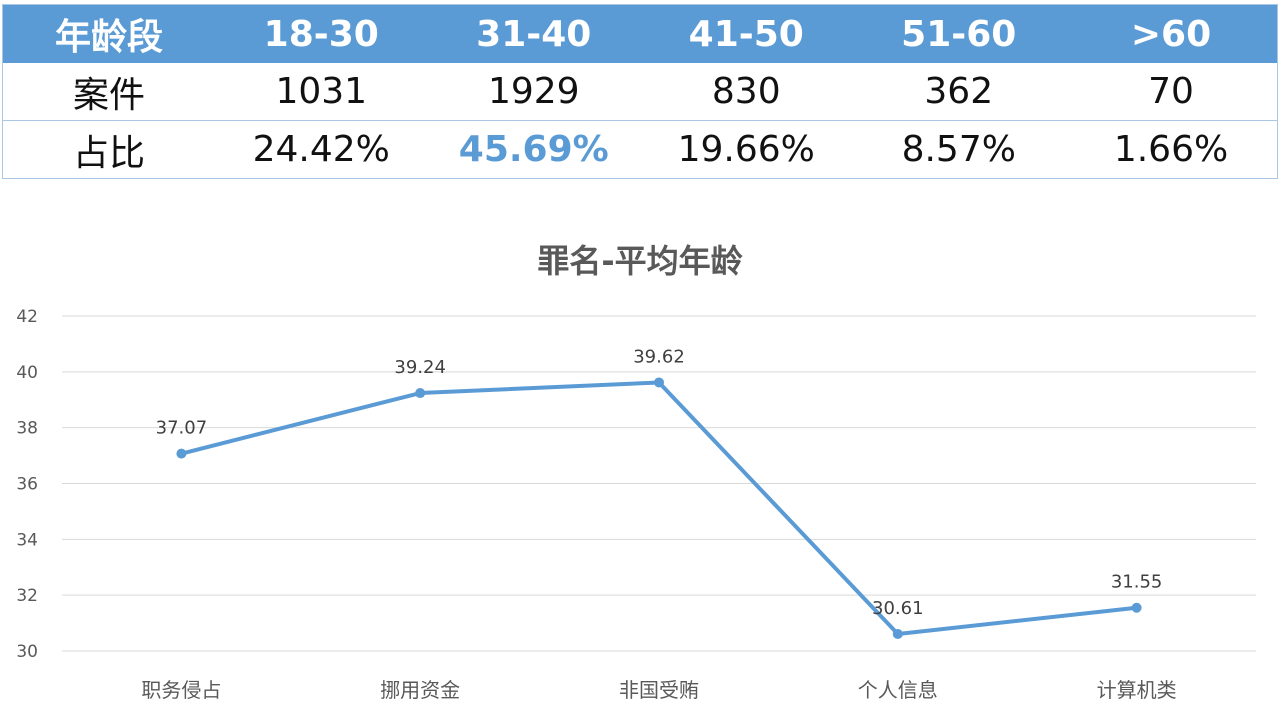 Image resolution: width=1280 pixels, height=721 pixels. What do you see at coordinates (746, 92) in the screenshot?
I see `table-cell: 830` at bounding box center [746, 92].